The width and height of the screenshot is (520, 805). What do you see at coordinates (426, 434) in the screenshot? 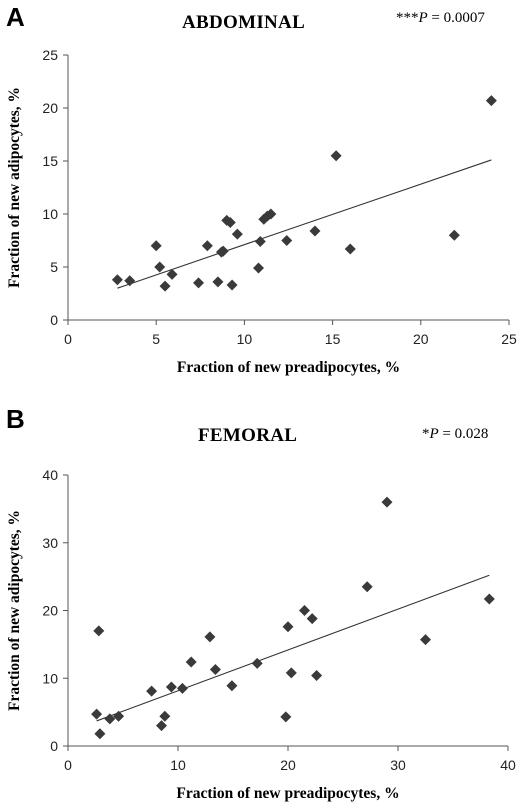
I see `p-value-stars: *` at bounding box center [426, 434].